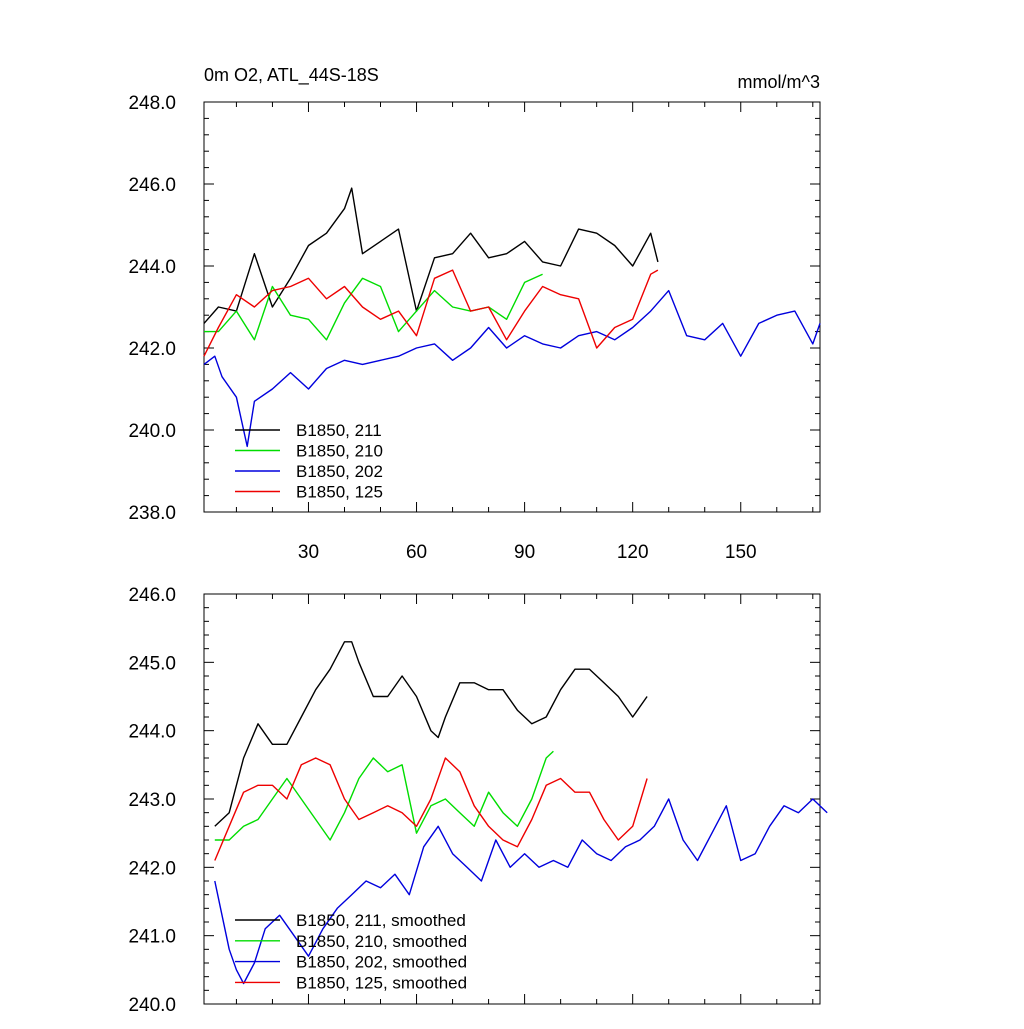 This screenshot has height=1029, width=1024. I want to click on top-ytick-label: 248.0, so click(152, 103).